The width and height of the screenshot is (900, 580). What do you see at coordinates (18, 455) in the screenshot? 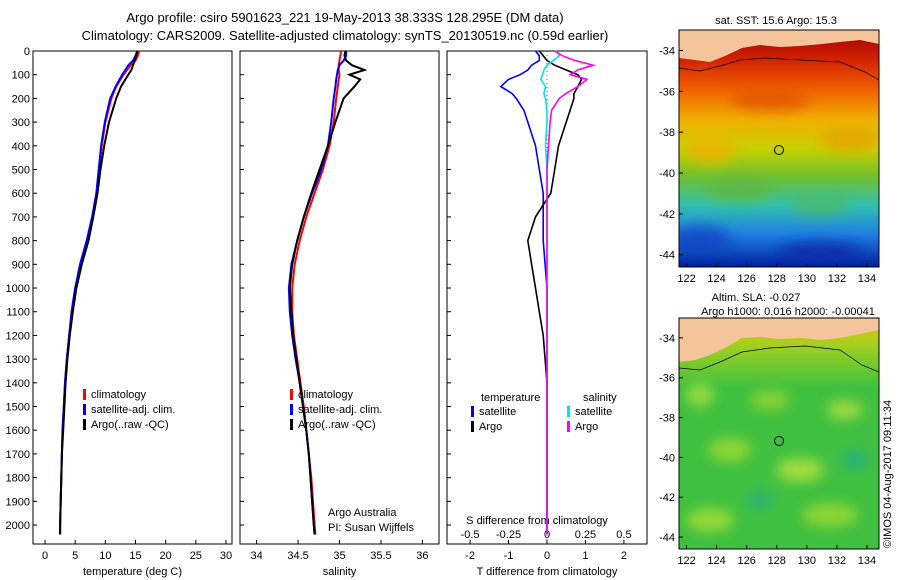
I see `y-tick-label: 1700` at bounding box center [18, 455].